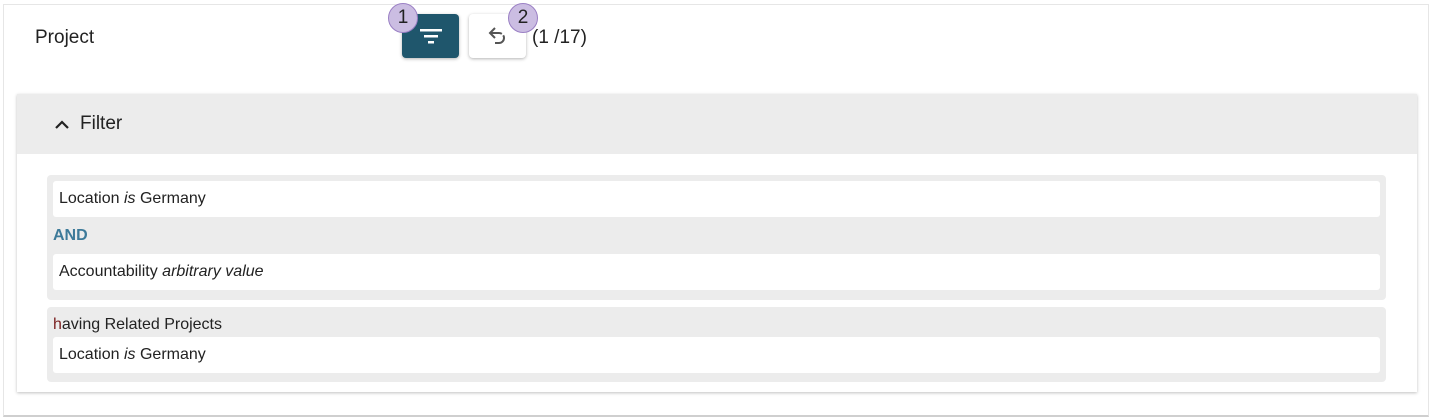 The image size is (1431, 420). Describe the element at coordinates (559, 37) in the screenshot. I see `result-count: (1 /17)` at that location.